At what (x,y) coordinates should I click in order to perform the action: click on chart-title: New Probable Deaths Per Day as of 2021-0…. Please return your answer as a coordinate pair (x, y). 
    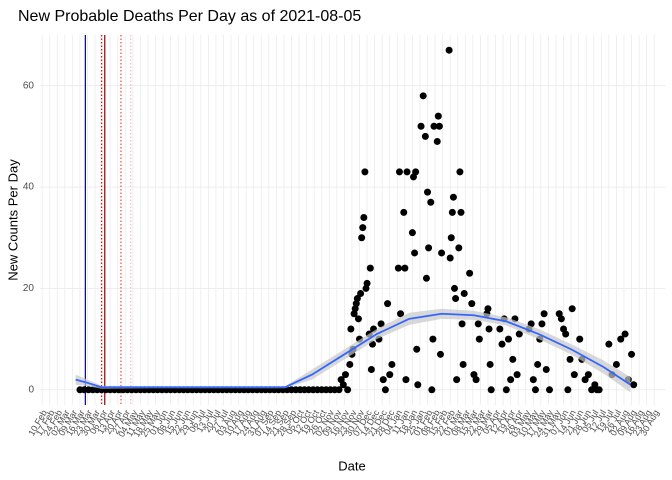
    Looking at the image, I should click on (189, 16).